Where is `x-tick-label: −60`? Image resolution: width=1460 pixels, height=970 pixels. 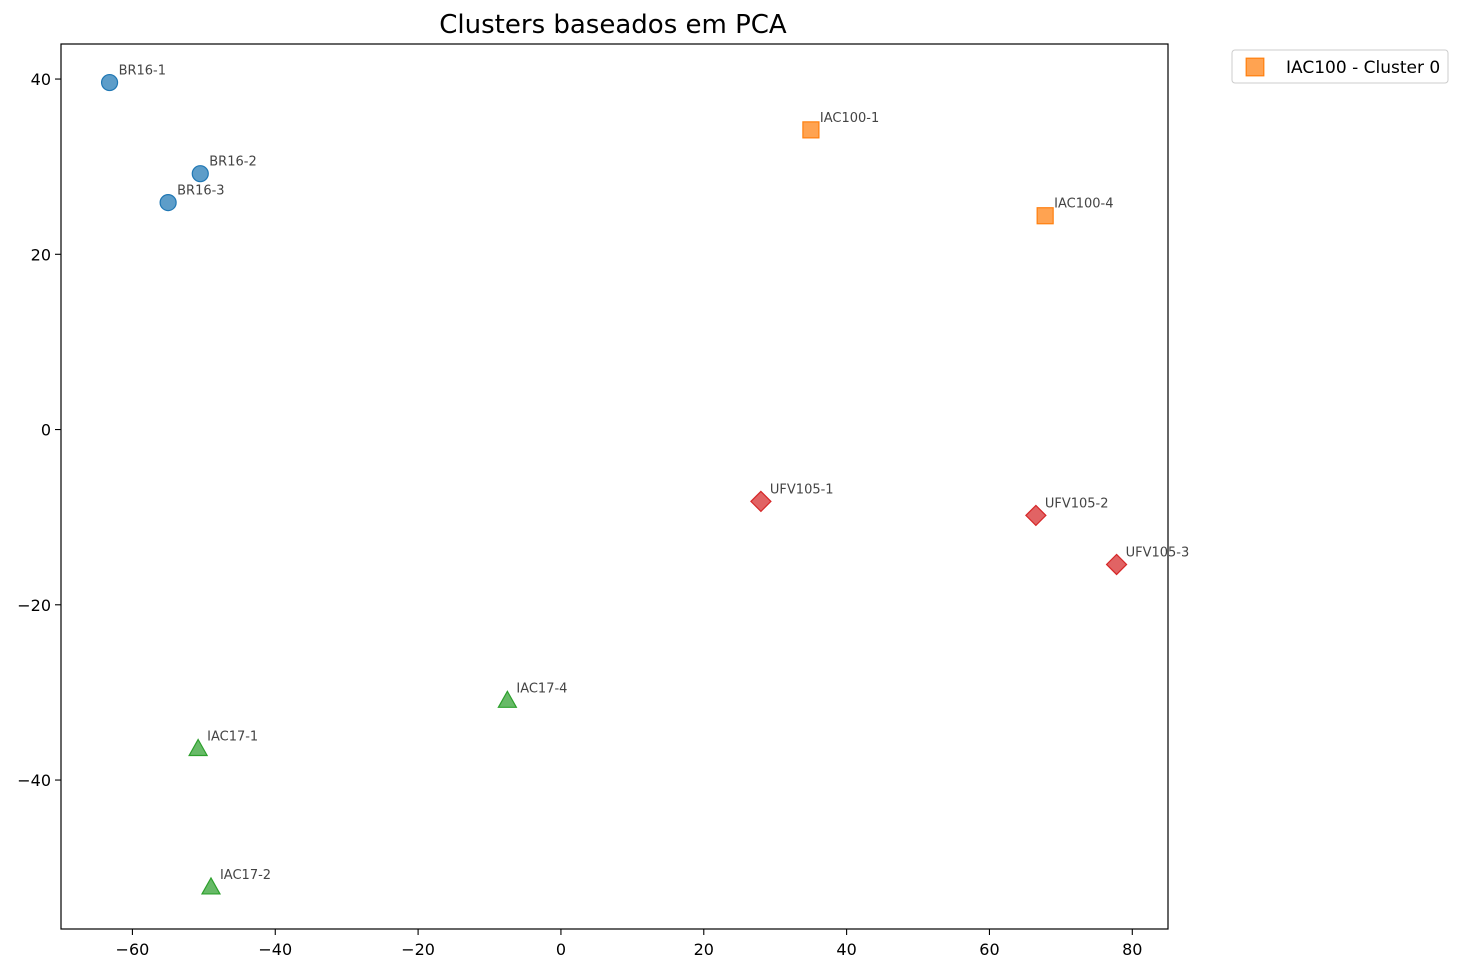 x-tick-label: −60 is located at coordinates (133, 949).